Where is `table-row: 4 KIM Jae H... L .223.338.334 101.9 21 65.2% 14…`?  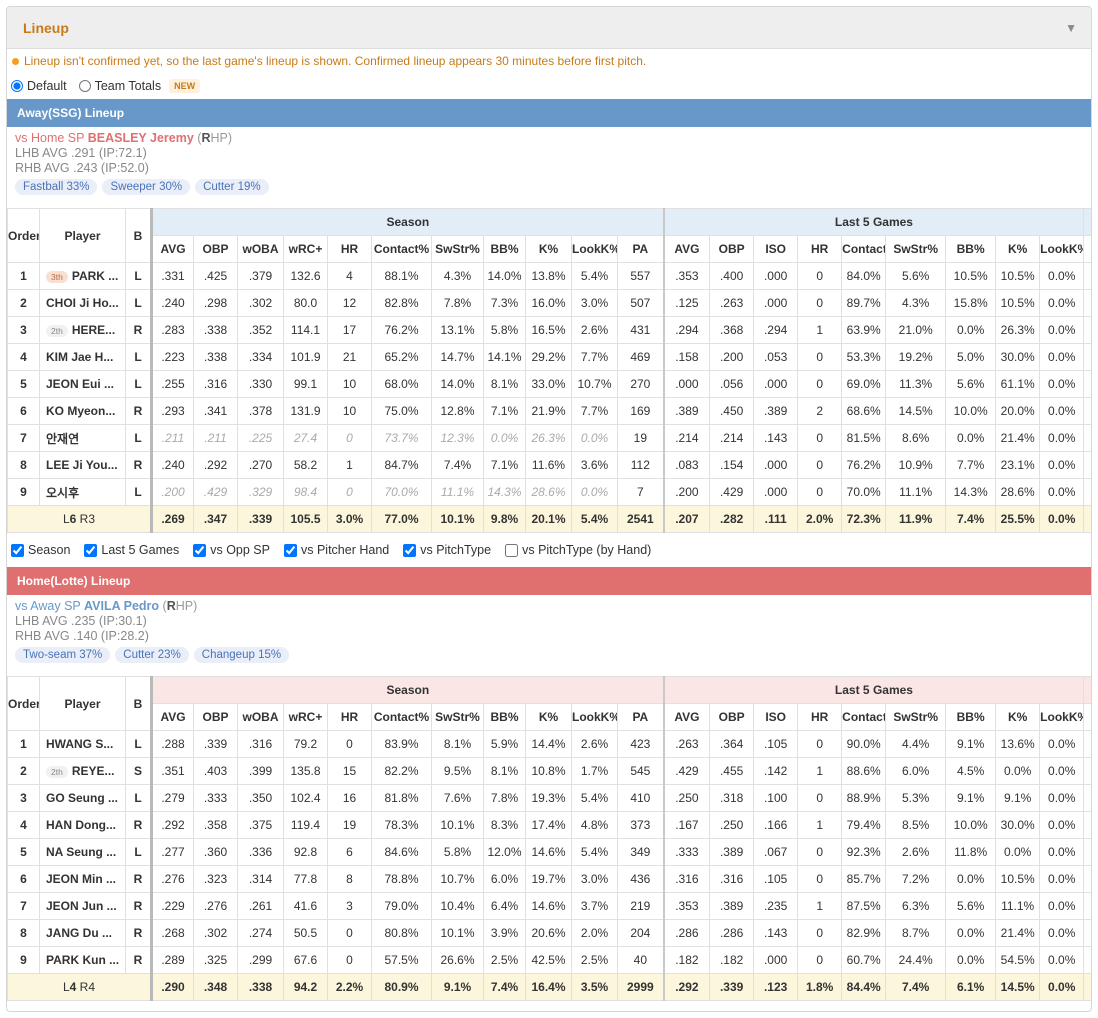
table-row: 4 KIM Jae H... L .223.338.334 101.9 21 65.2% 14… is located at coordinates (549, 357).